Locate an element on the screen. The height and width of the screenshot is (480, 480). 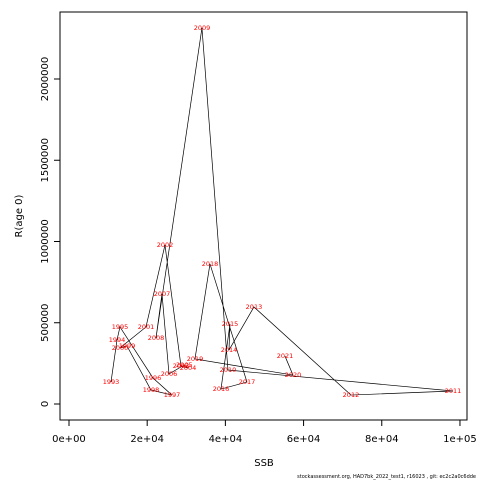
x-axis-label: SSB is located at coordinates (264, 463).